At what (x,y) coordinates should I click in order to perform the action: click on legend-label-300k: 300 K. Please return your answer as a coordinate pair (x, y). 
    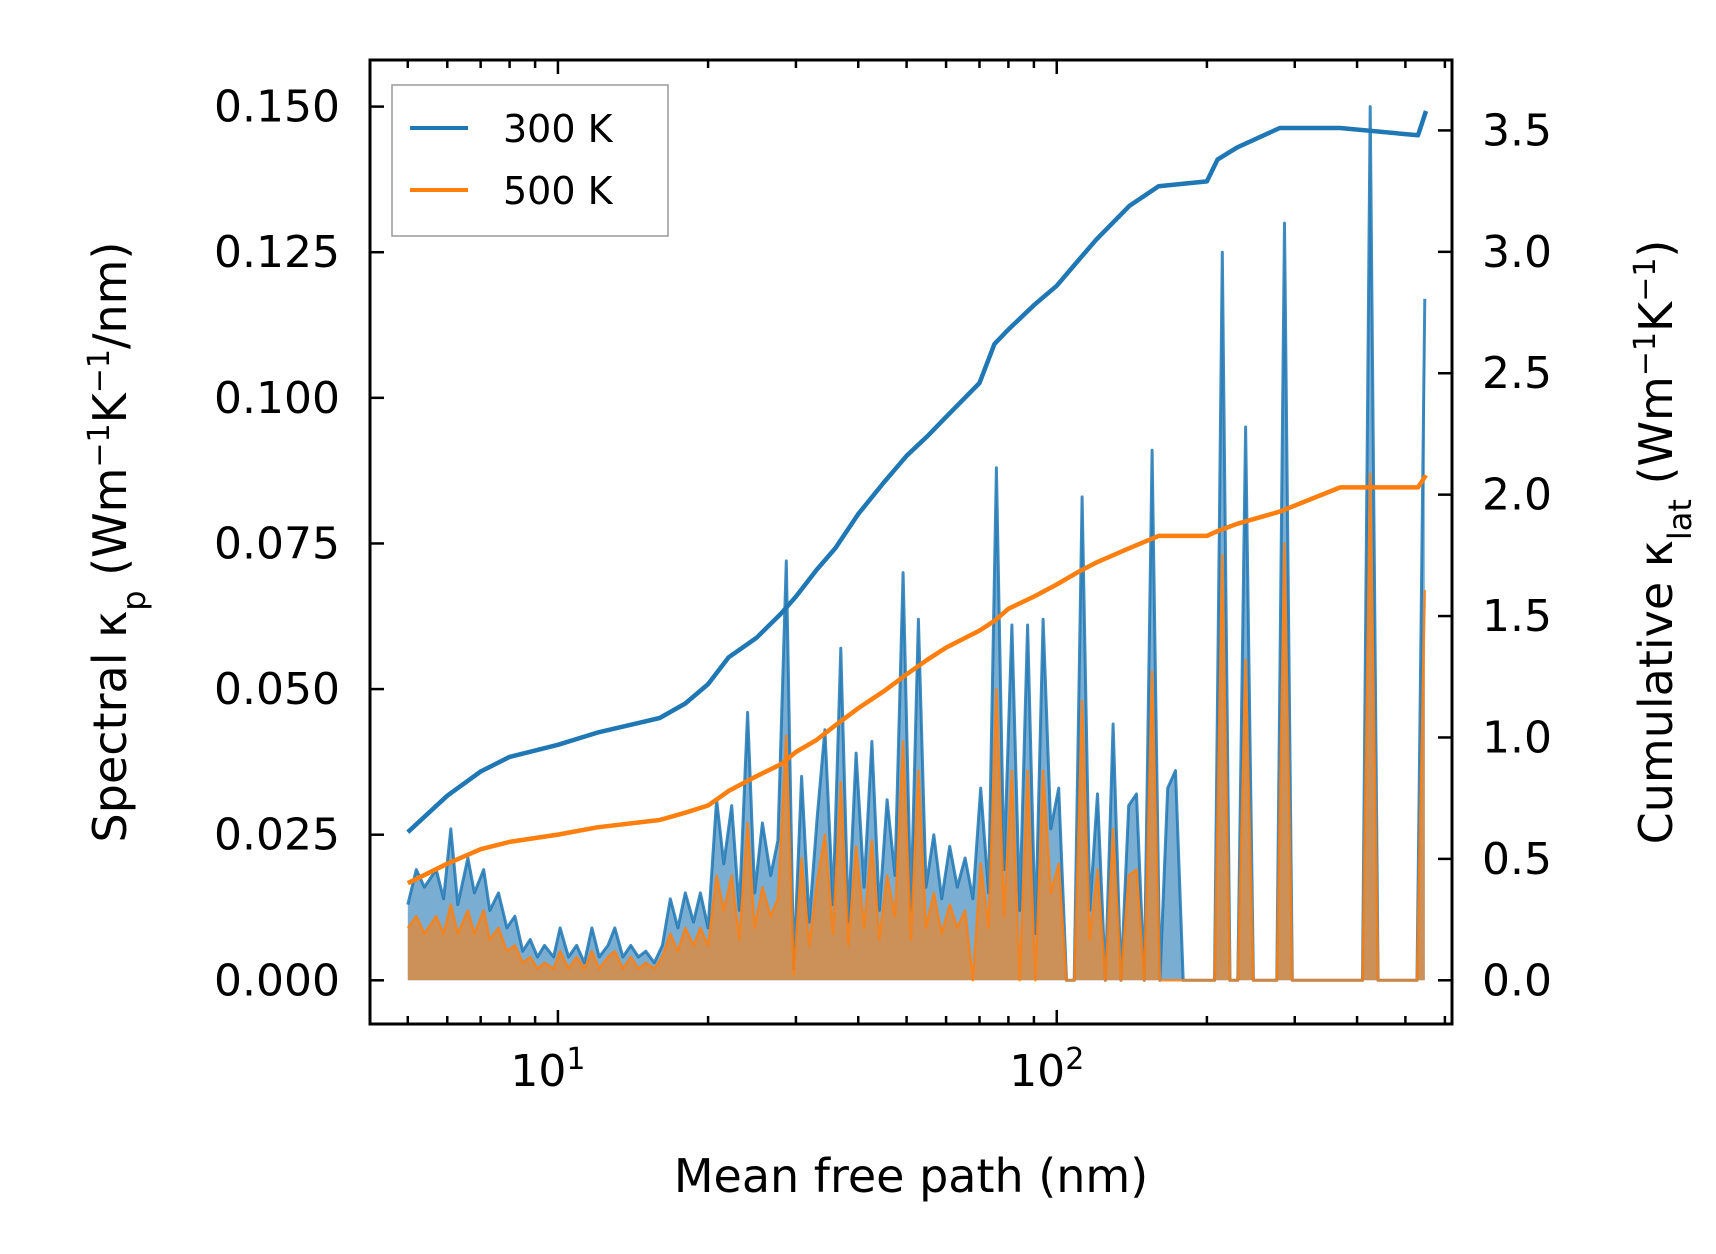
    Looking at the image, I should click on (558, 129).